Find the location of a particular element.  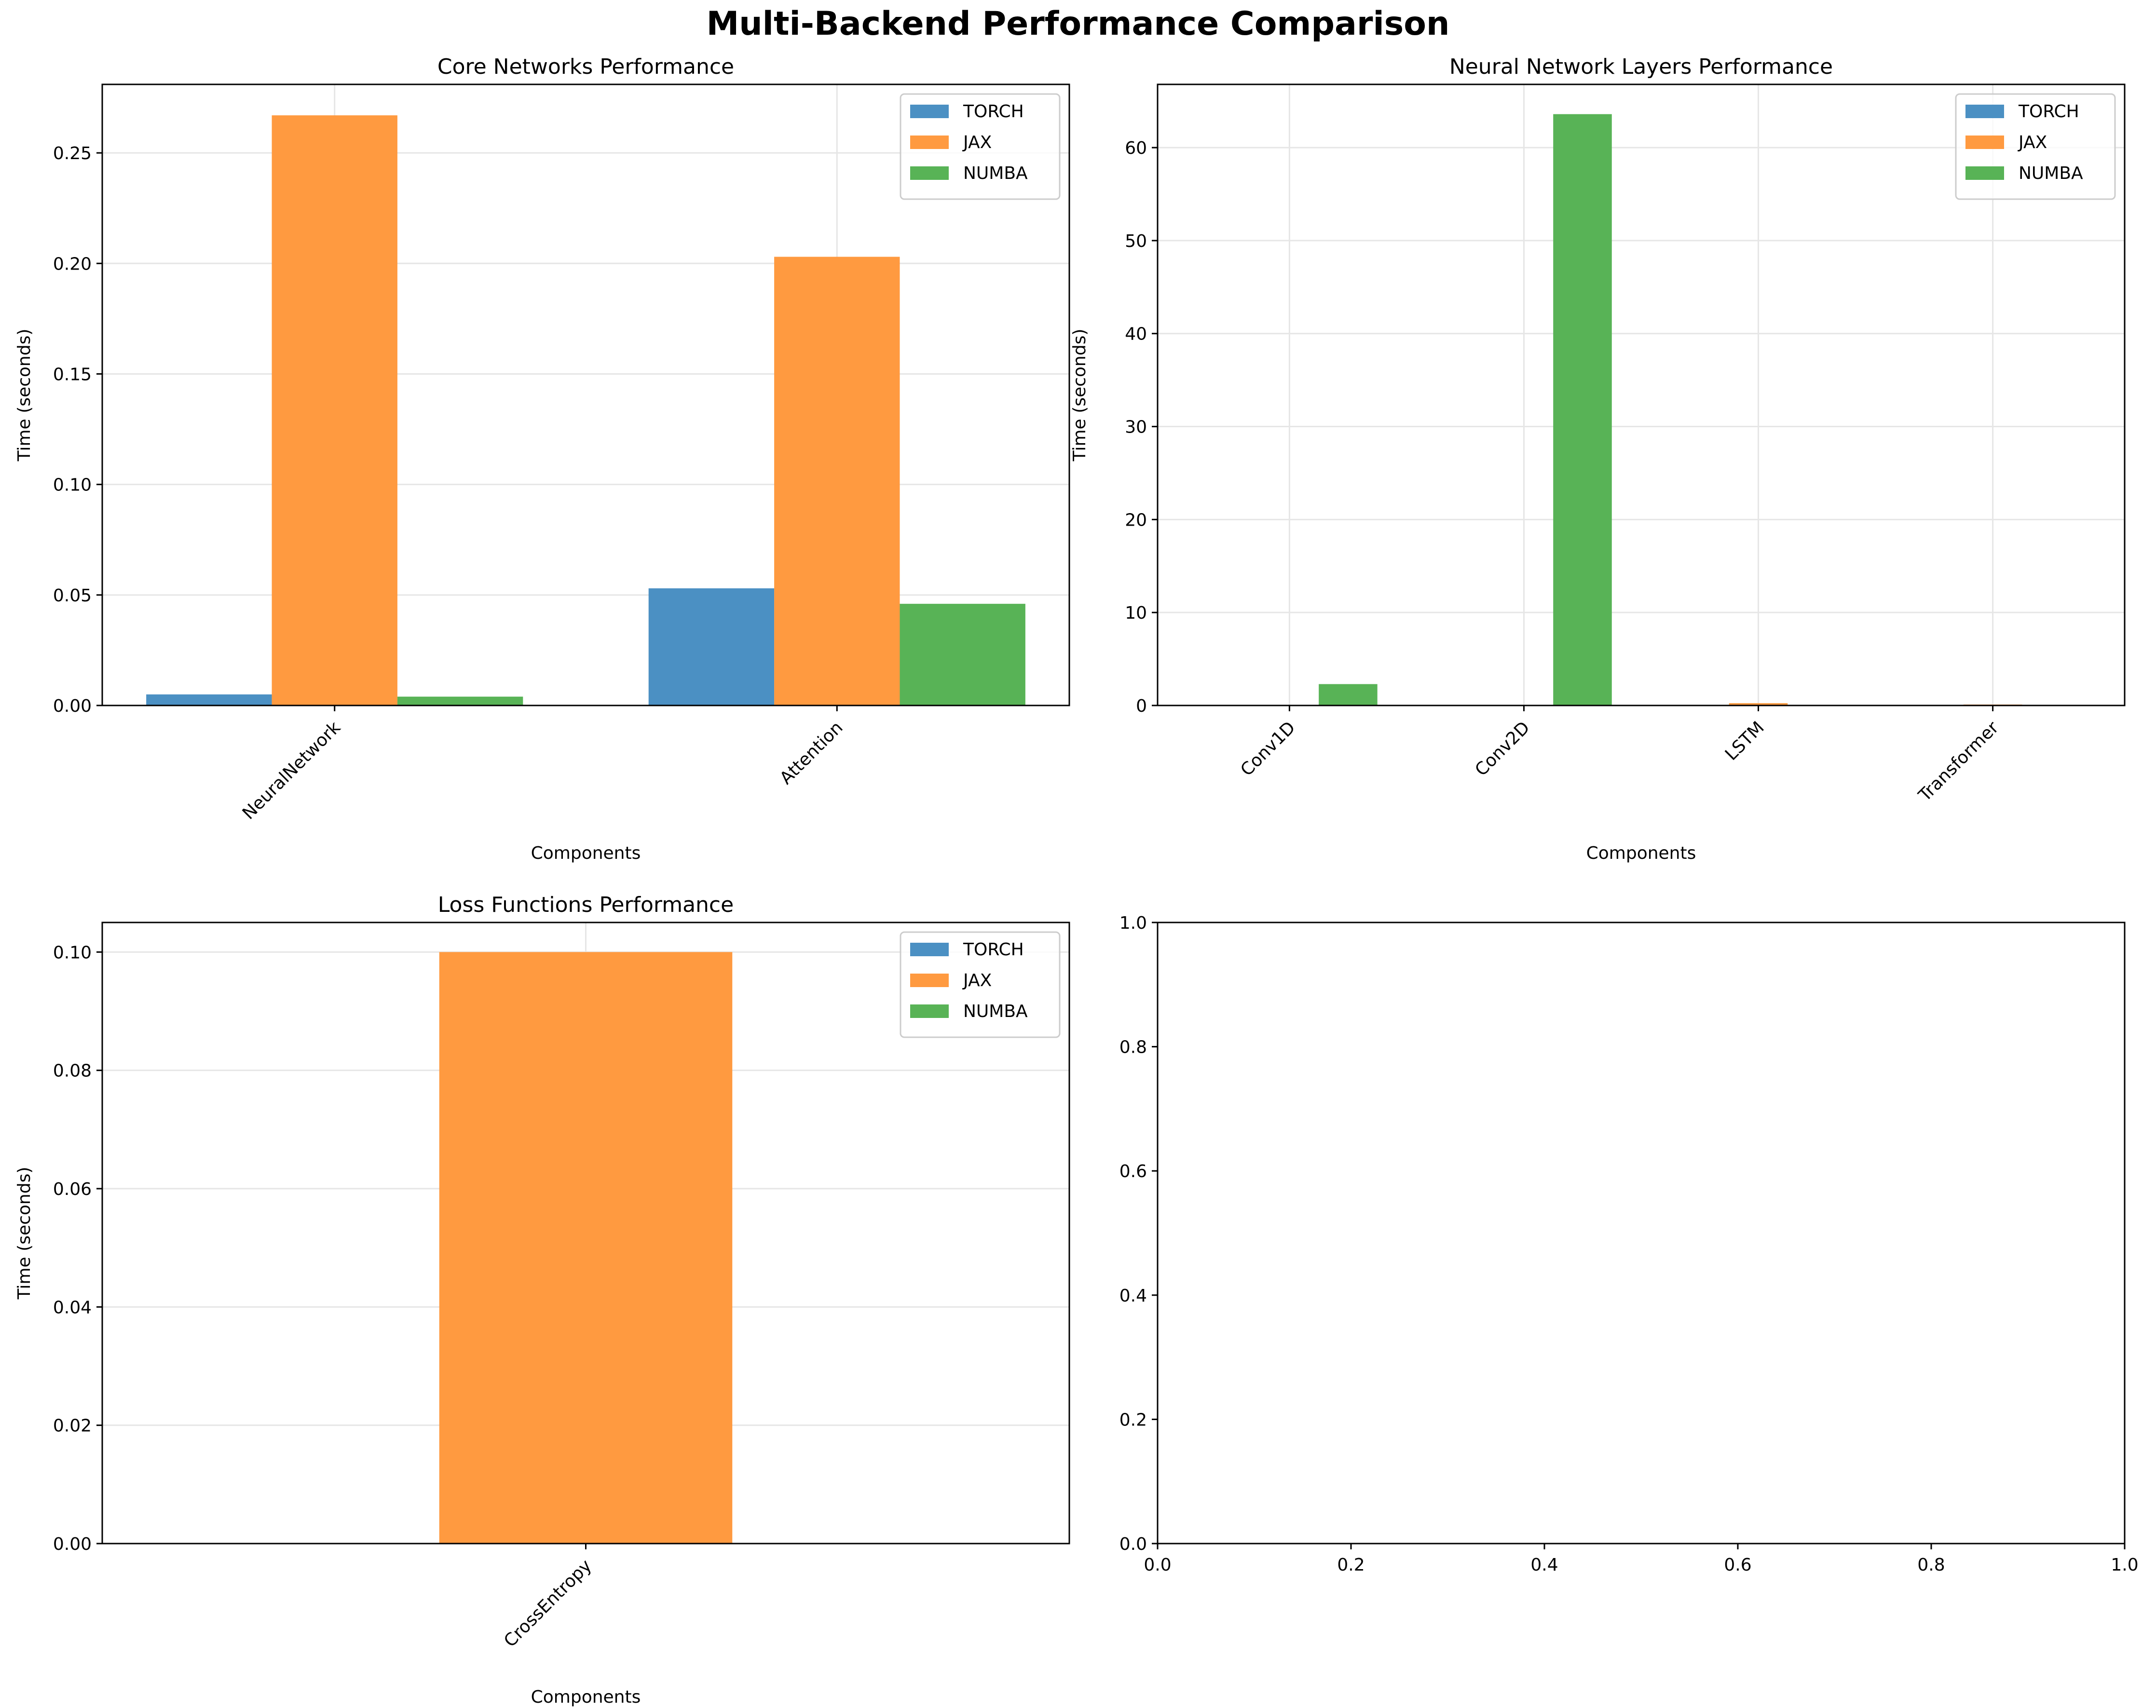

chart2-bar-numba-conv1d is located at coordinates (1348, 694).